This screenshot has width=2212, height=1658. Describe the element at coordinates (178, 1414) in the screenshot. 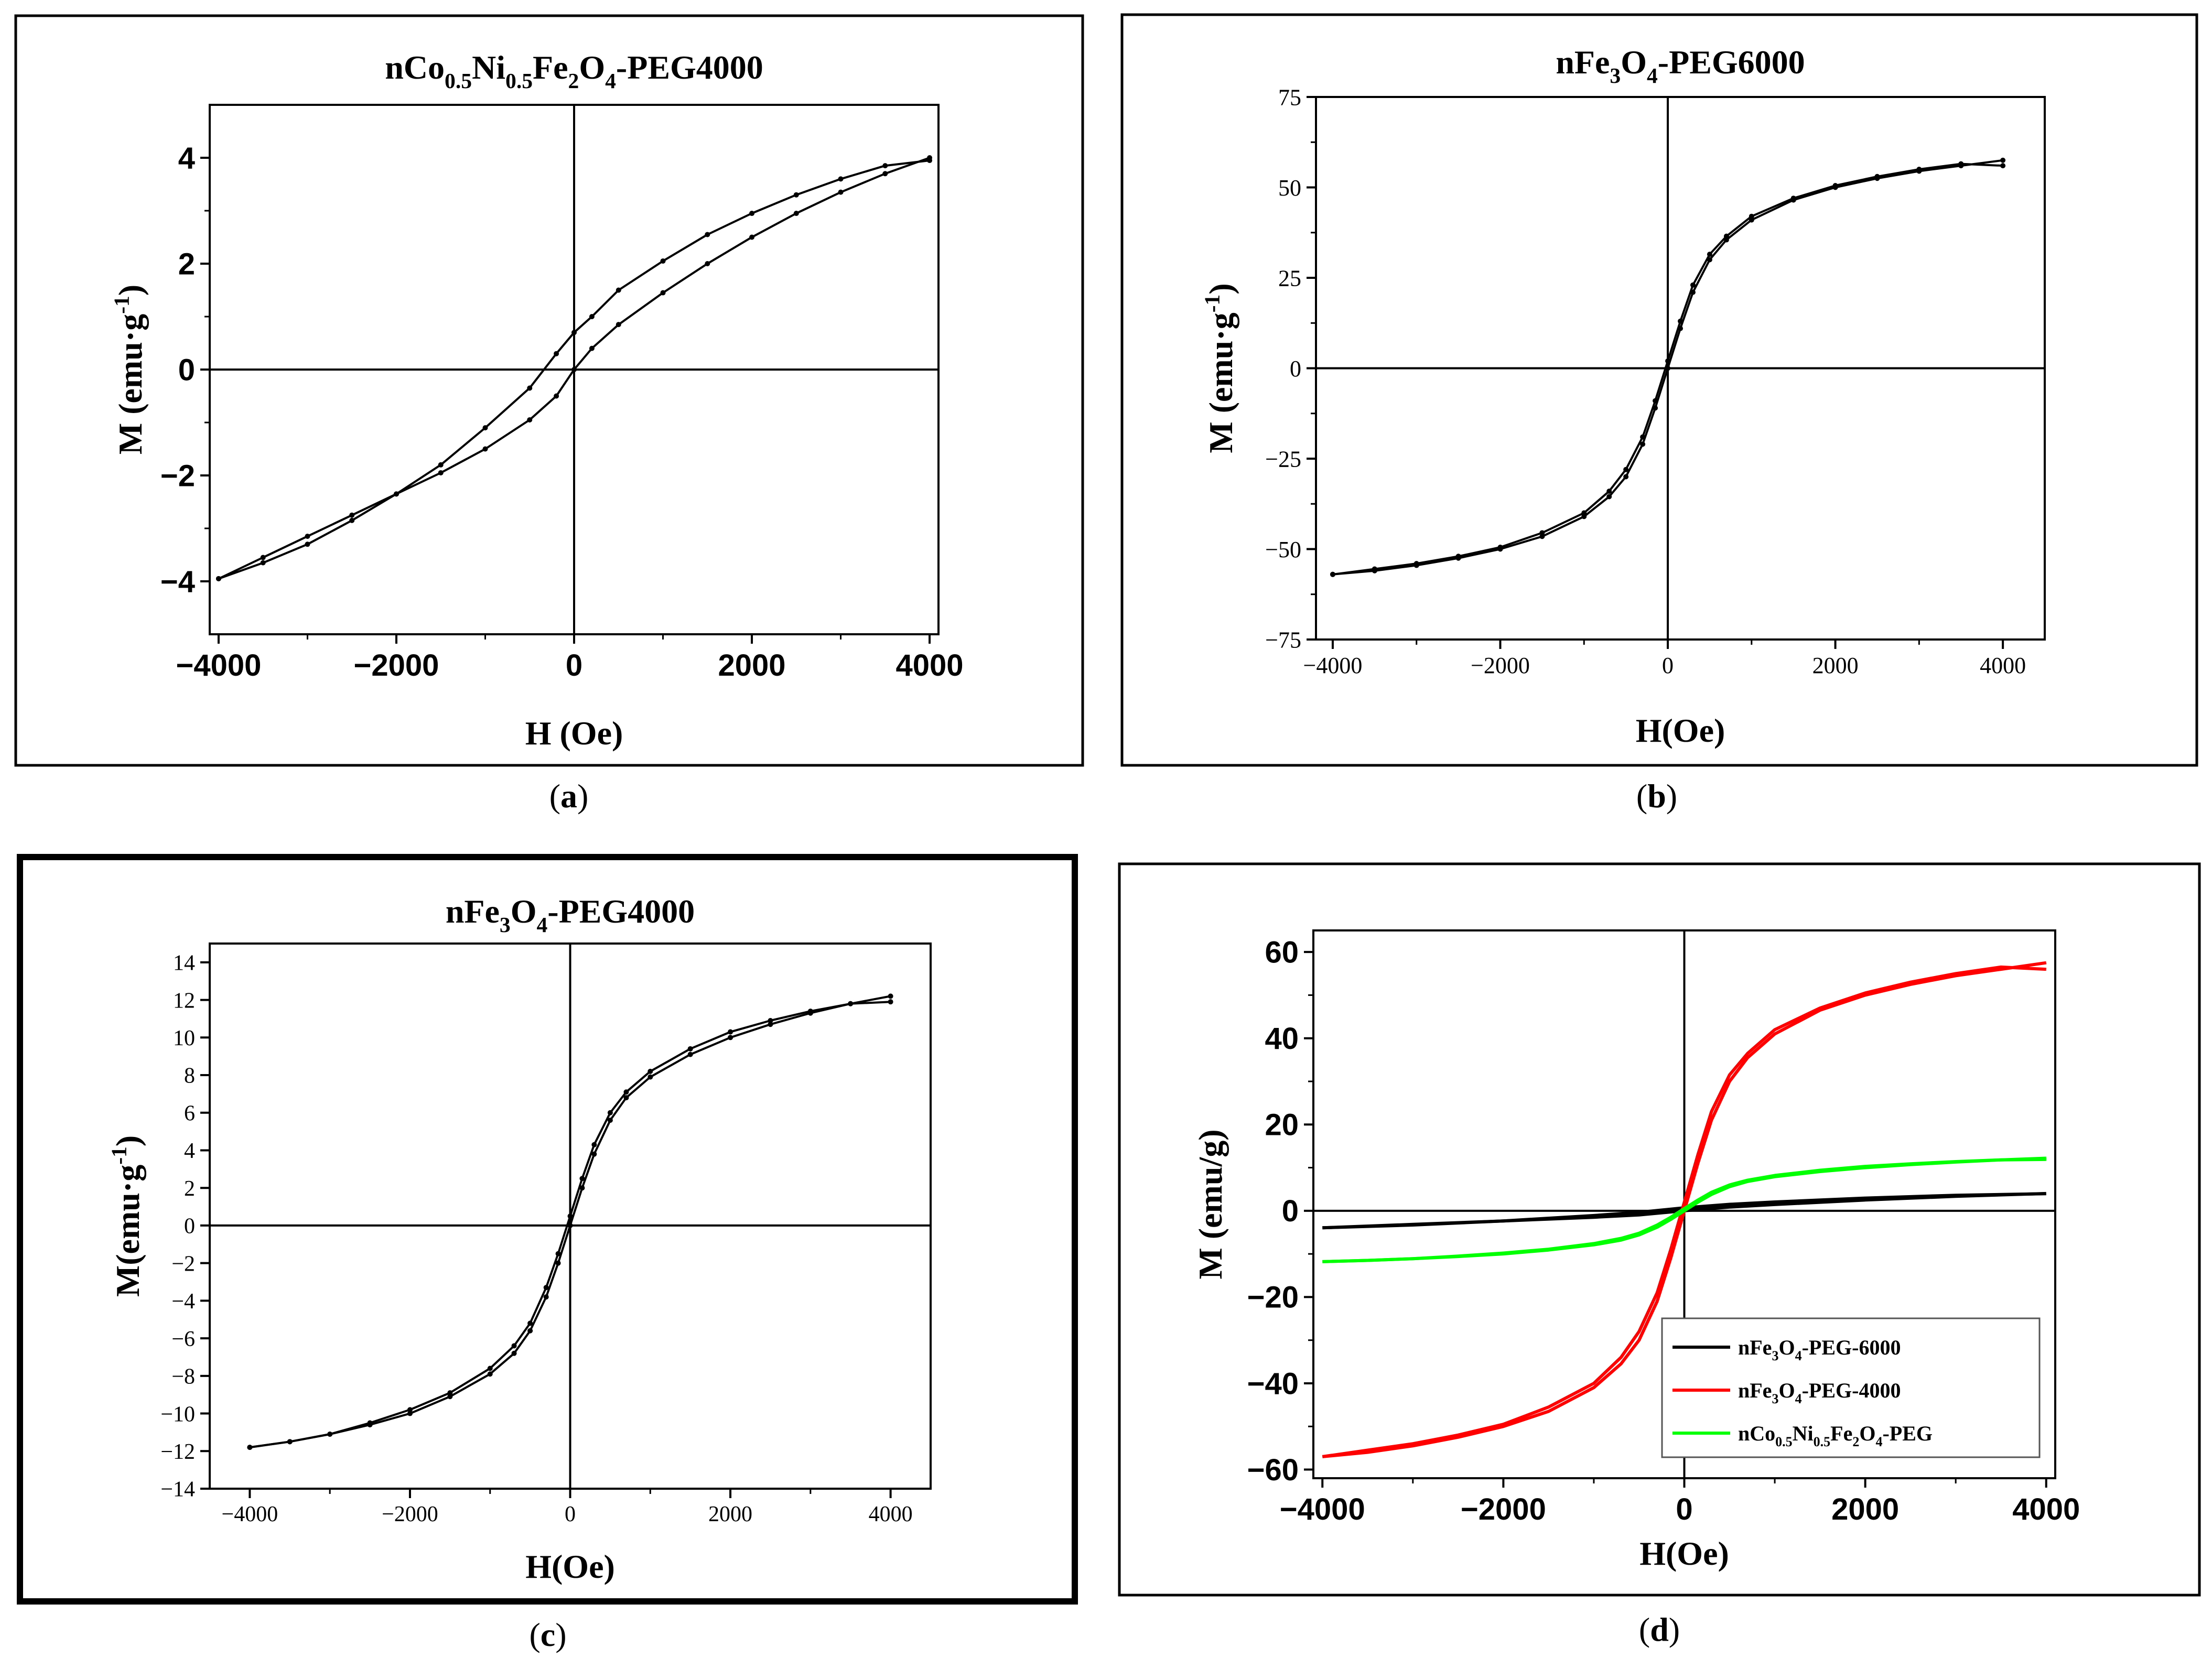

I see `y-tick-label: −10` at that location.